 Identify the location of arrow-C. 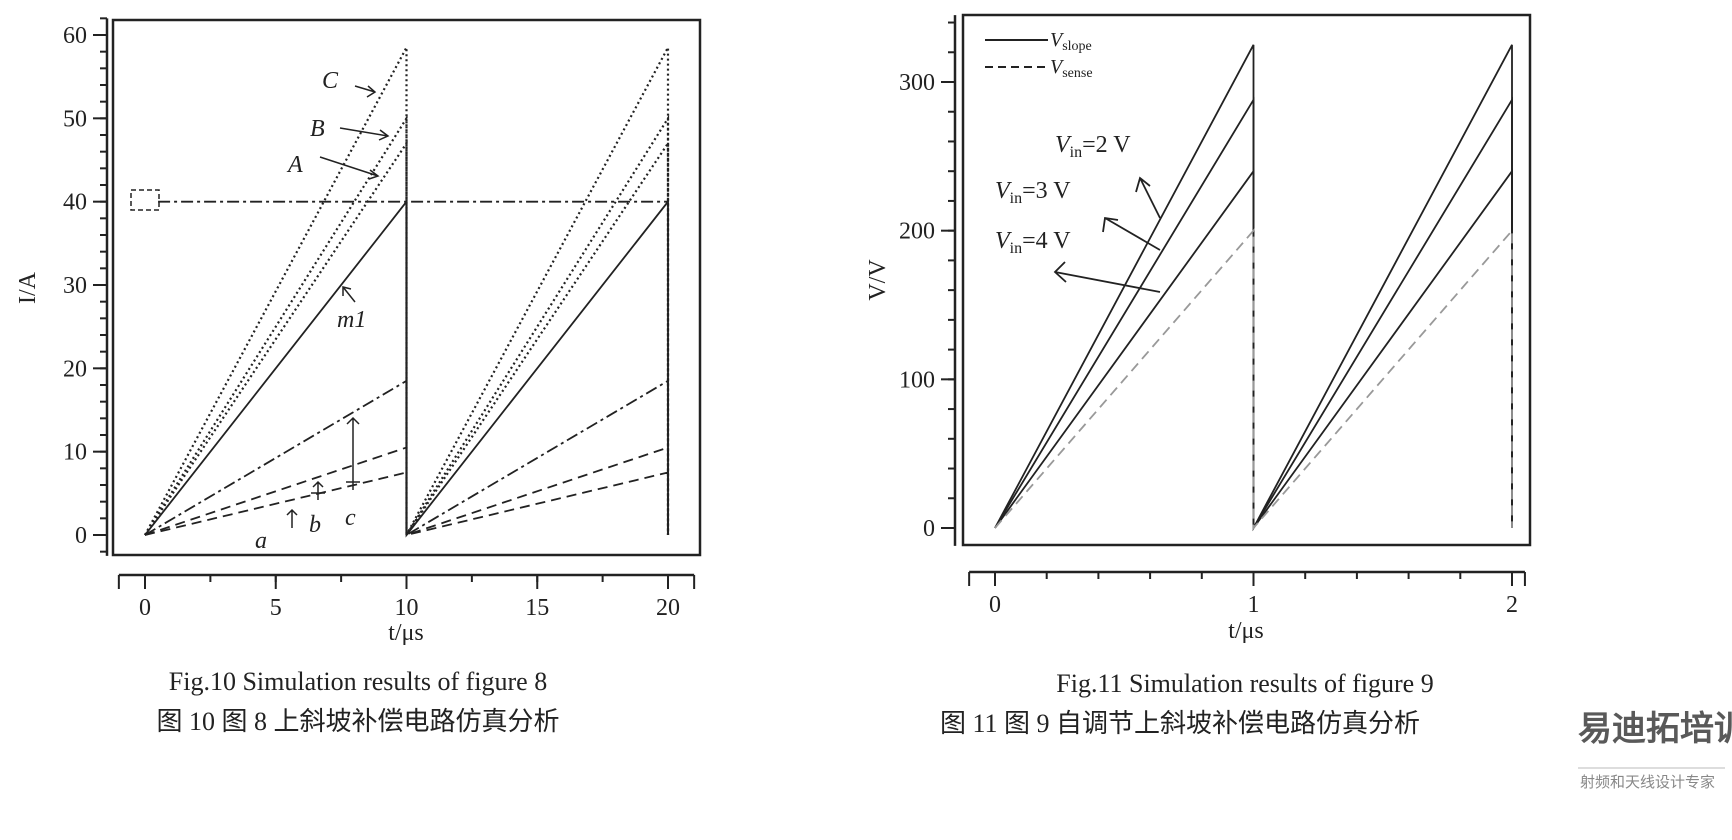
(365, 91).